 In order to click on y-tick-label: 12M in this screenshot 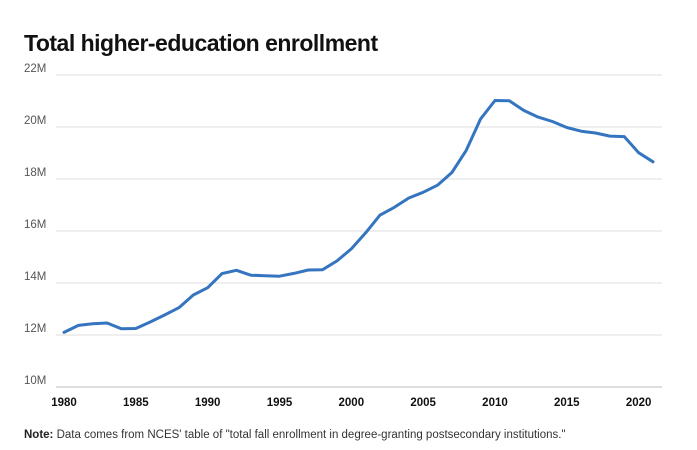, I will do `click(35, 329)`.